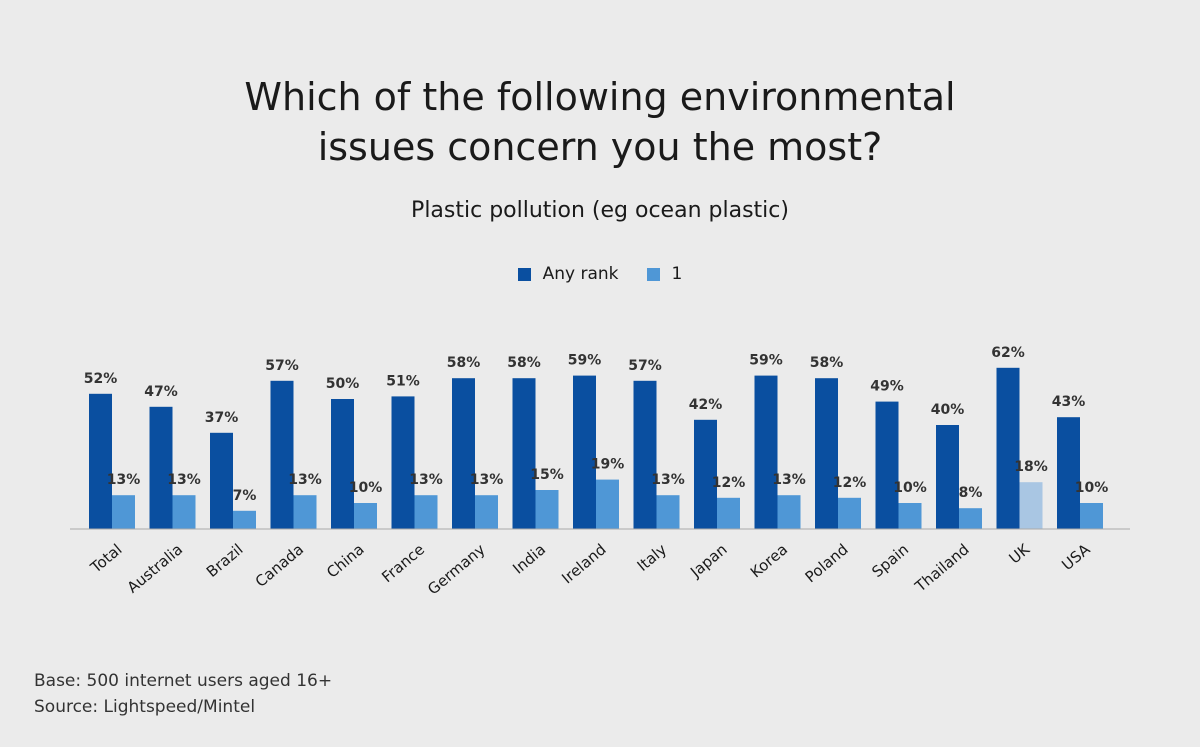  Describe the element at coordinates (464, 363) in the screenshot. I see `data-label-any-rank-germany: 58%` at that location.